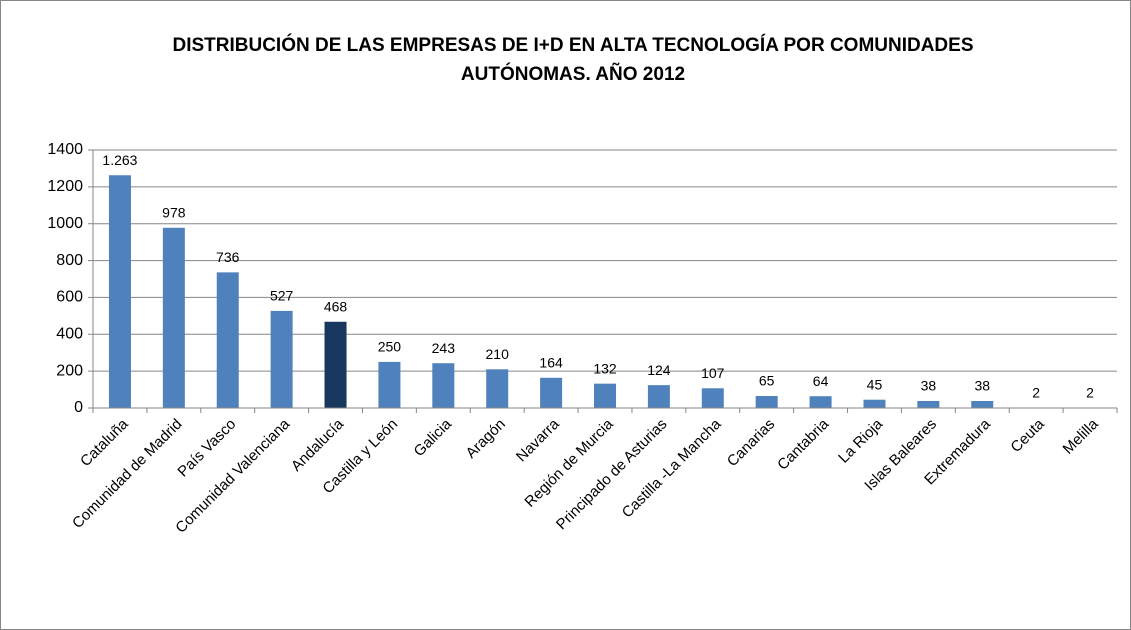 The height and width of the screenshot is (630, 1131). I want to click on y-tick-label: 600, so click(69, 297).